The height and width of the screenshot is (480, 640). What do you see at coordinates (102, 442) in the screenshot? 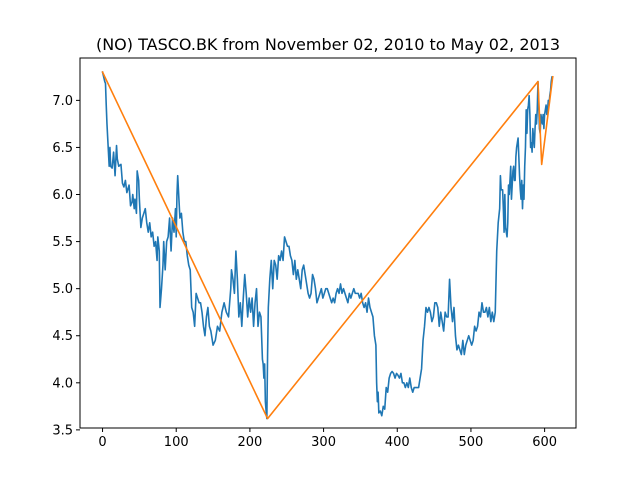
I see `x-tick-label: 0` at bounding box center [102, 442].